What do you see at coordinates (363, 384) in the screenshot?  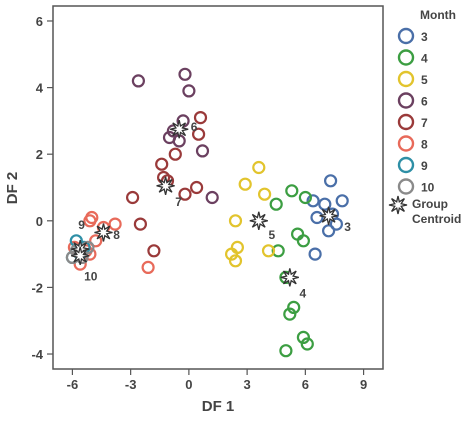 I see `x-tick-label: 9` at bounding box center [363, 384].